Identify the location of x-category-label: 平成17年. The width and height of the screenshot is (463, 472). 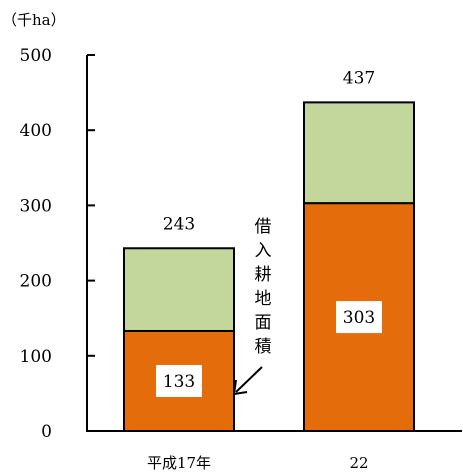
(179, 463).